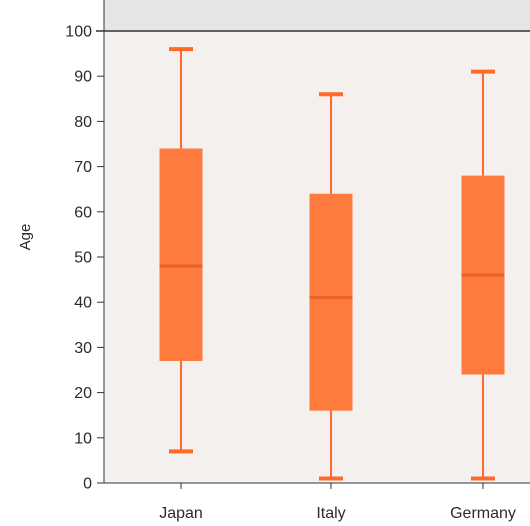  What do you see at coordinates (317, 15) in the screenshot?
I see `plot-top-band` at bounding box center [317, 15].